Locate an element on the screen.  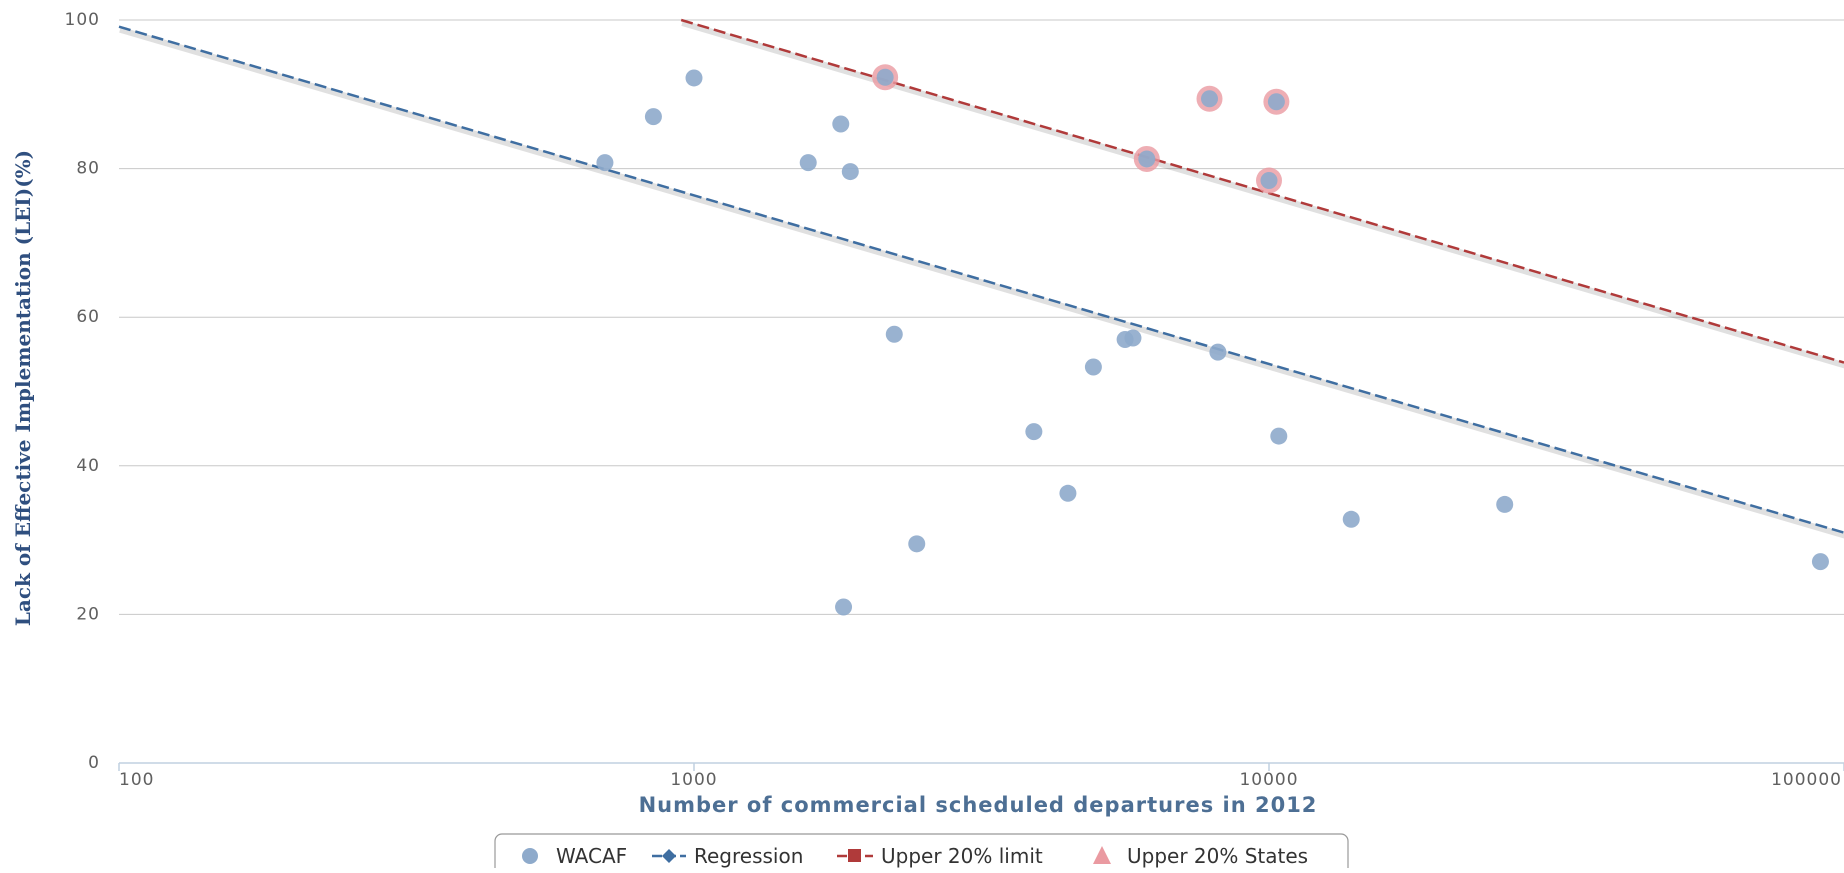
legend-wacaf-label: WACAF is located at coordinates (591, 856).